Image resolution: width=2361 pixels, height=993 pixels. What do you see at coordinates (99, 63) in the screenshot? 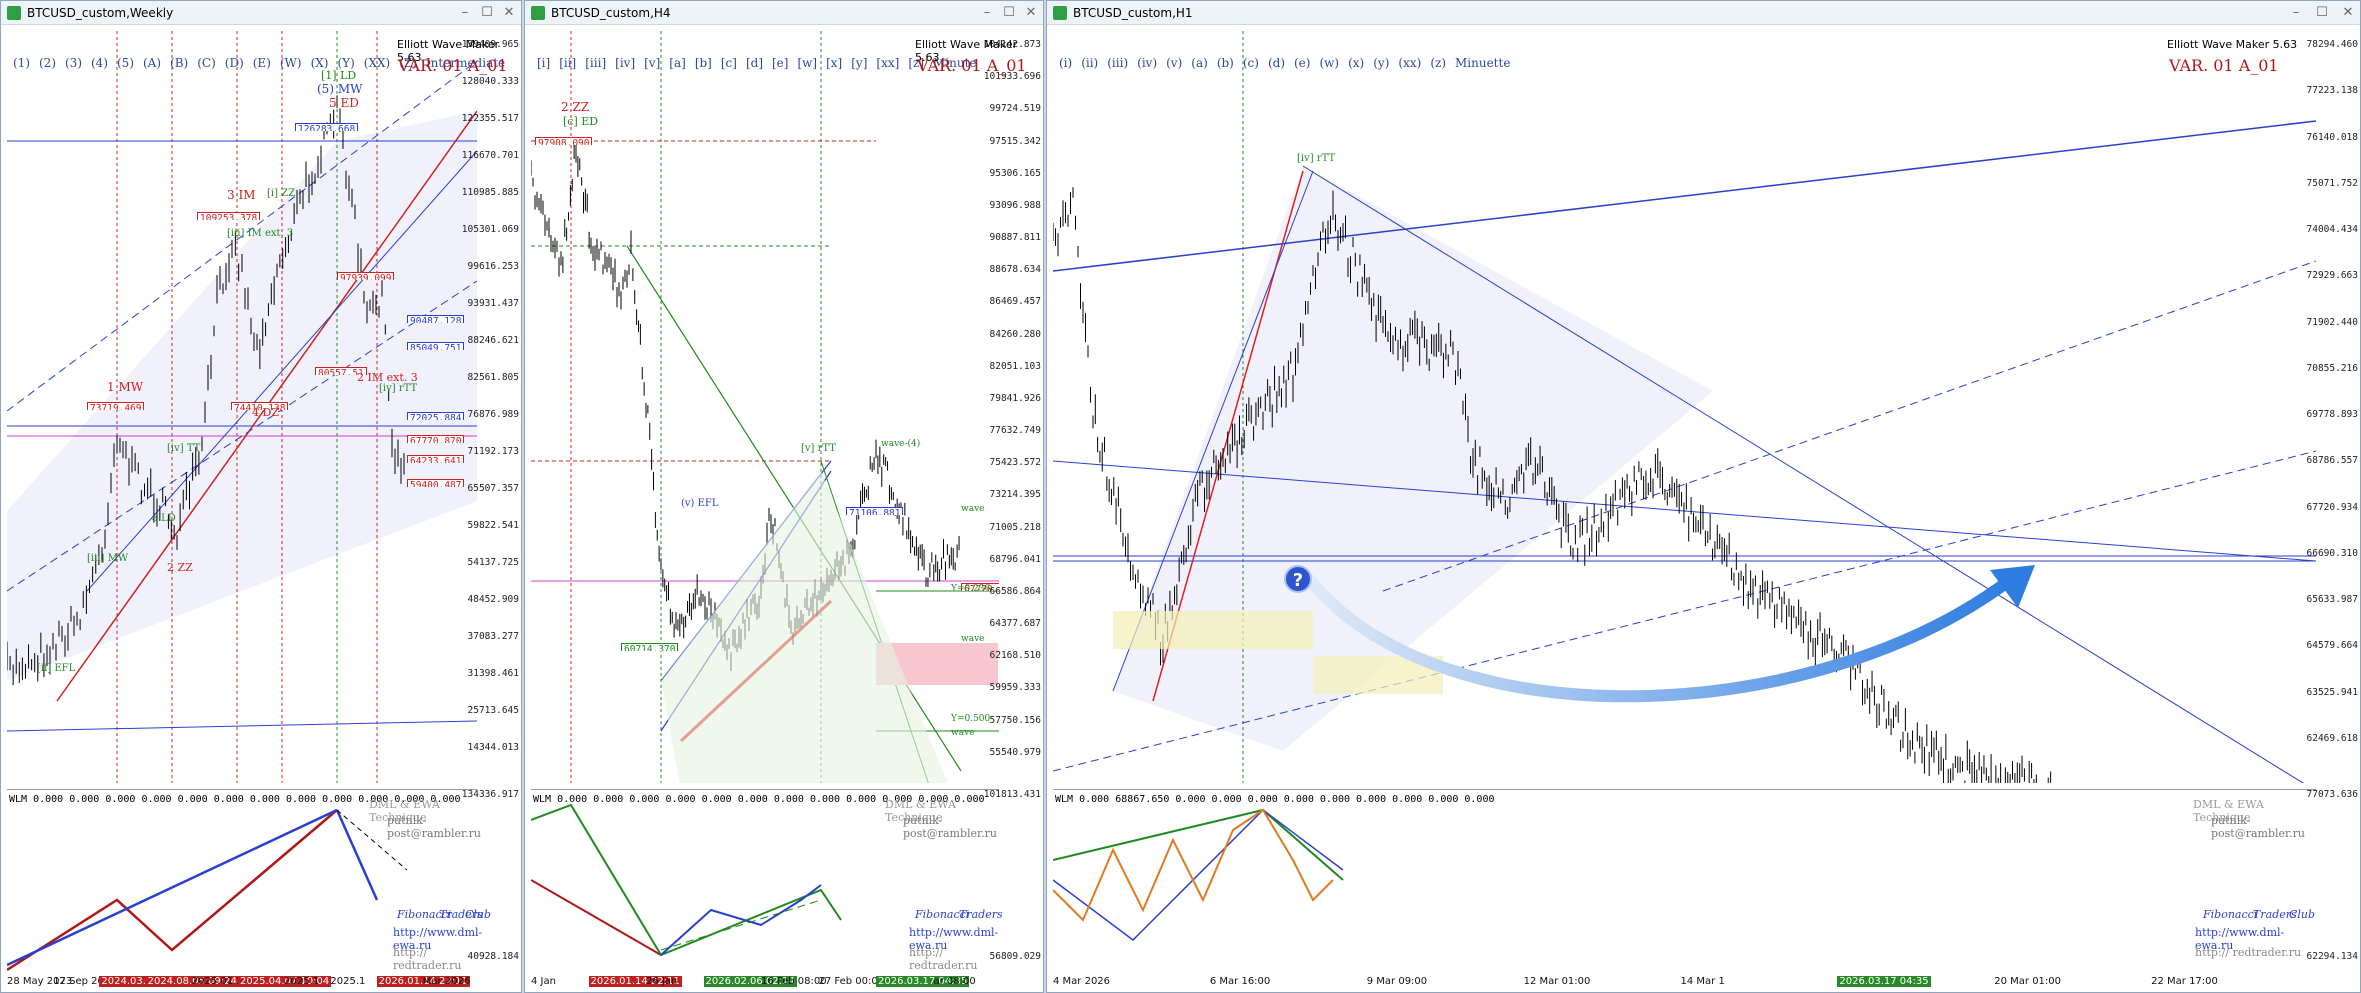
I see `degree-button: (4)` at bounding box center [99, 63].